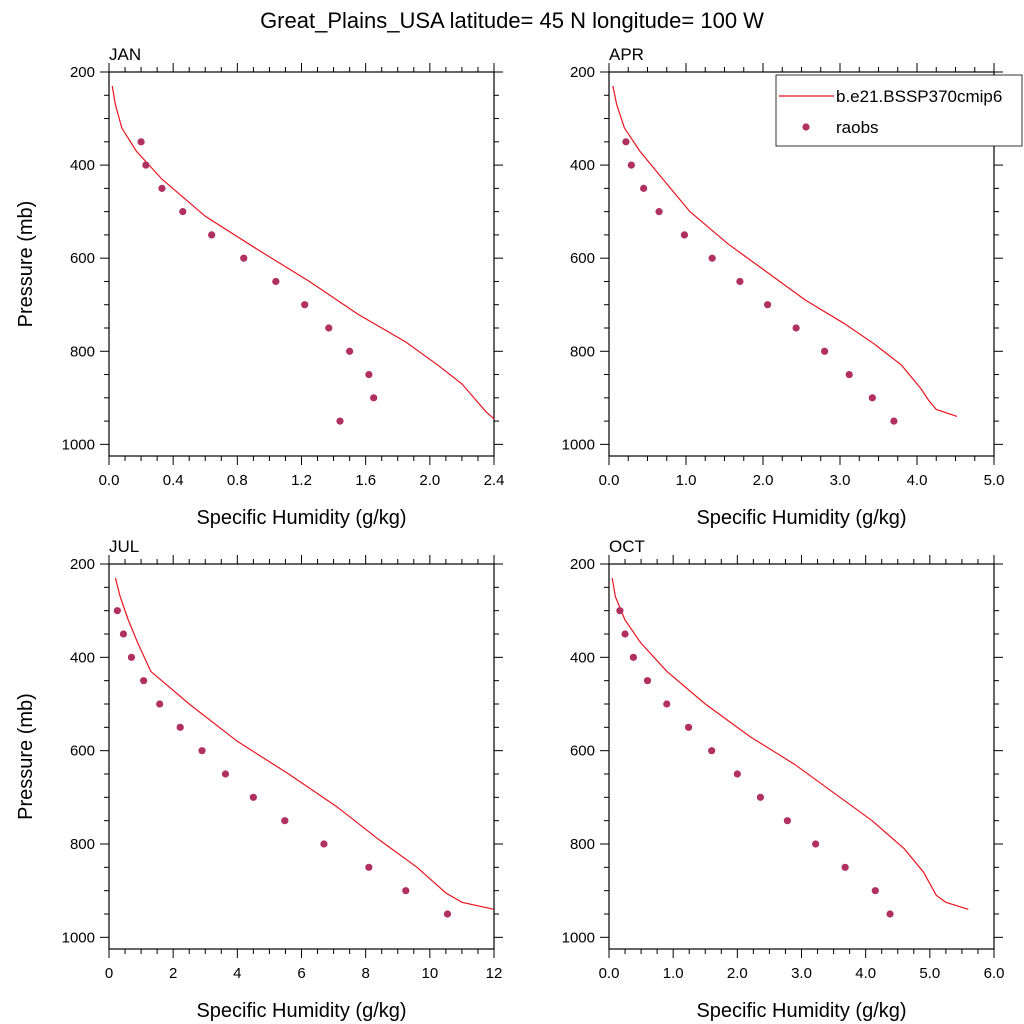  Describe the element at coordinates (365, 480) in the screenshot. I see `x-tick-label: 1.6` at that location.